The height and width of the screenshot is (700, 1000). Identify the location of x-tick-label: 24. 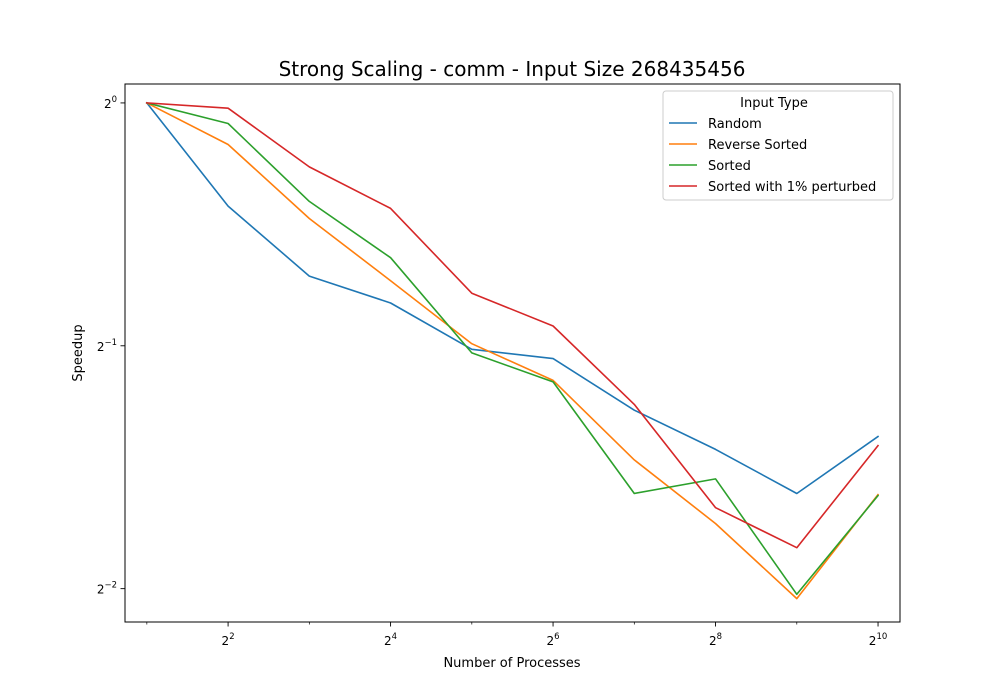
(390, 640).